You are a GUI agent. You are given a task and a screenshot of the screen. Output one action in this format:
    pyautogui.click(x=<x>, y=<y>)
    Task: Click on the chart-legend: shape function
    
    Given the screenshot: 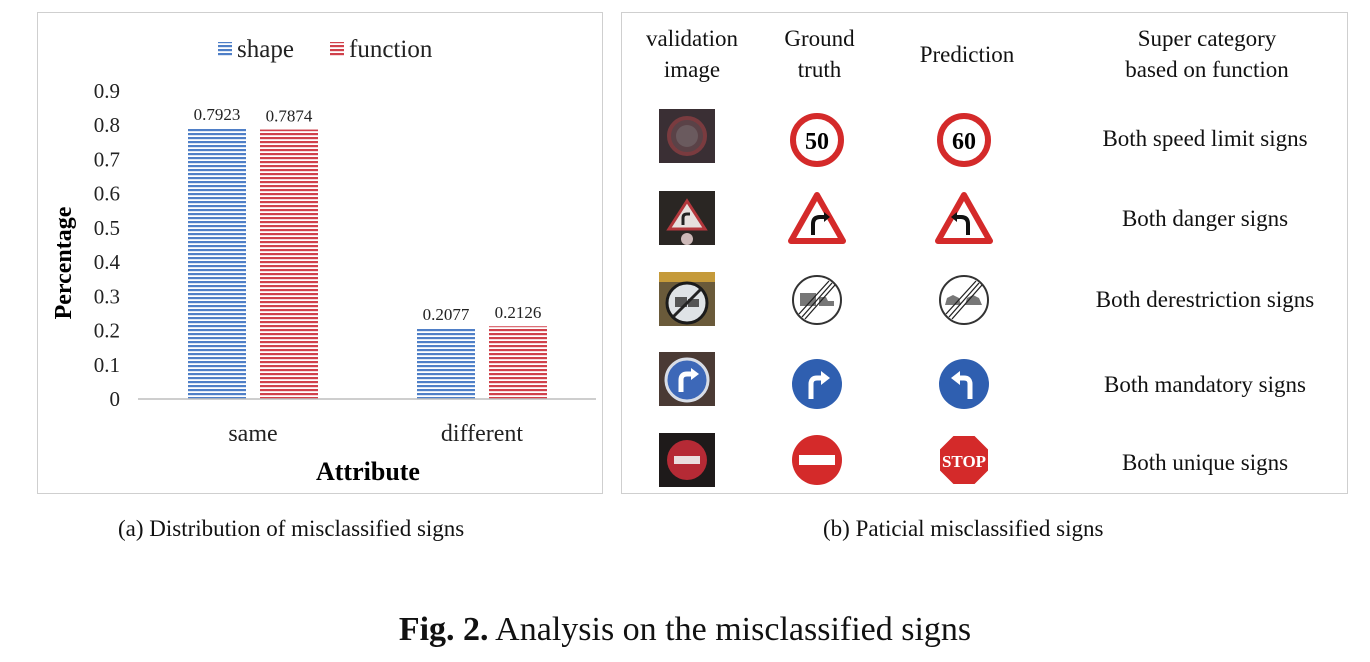 What is the action you would take?
    pyautogui.click(x=325, y=49)
    